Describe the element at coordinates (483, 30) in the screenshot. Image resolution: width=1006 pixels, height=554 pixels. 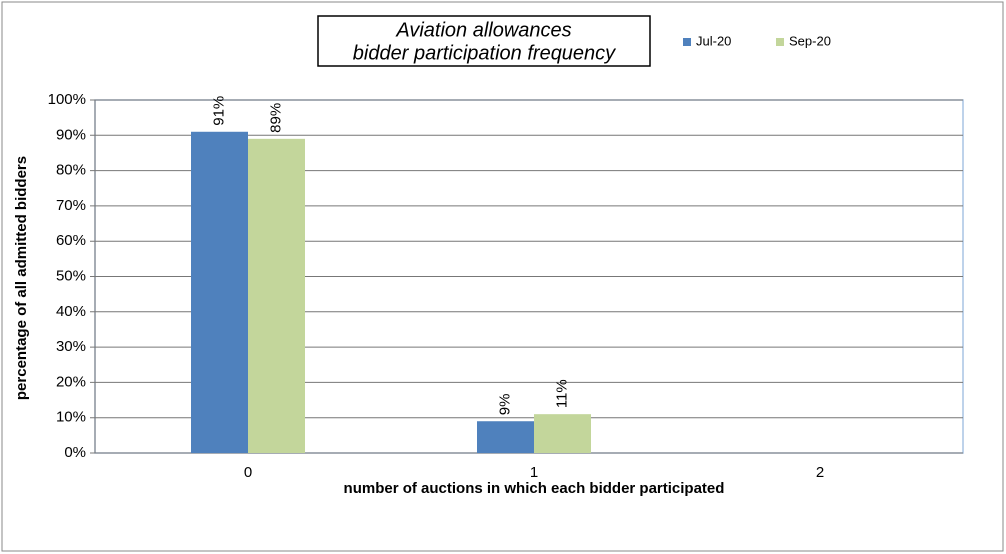
I see `chart-title: Aviation allowances` at that location.